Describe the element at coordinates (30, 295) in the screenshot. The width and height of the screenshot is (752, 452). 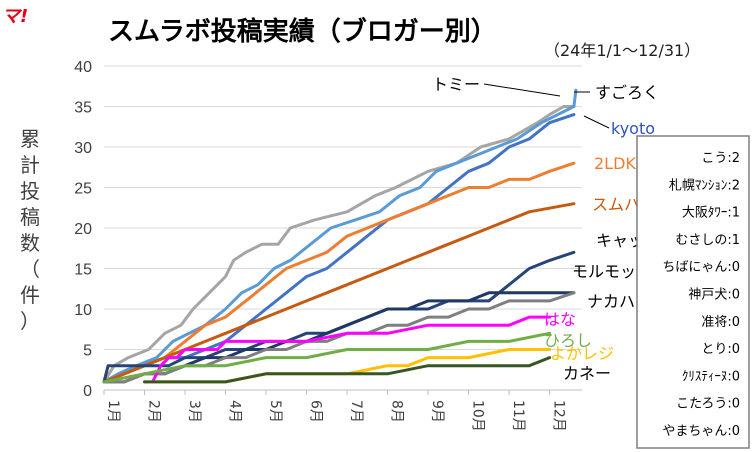
I see `y-label-char: 件` at that location.